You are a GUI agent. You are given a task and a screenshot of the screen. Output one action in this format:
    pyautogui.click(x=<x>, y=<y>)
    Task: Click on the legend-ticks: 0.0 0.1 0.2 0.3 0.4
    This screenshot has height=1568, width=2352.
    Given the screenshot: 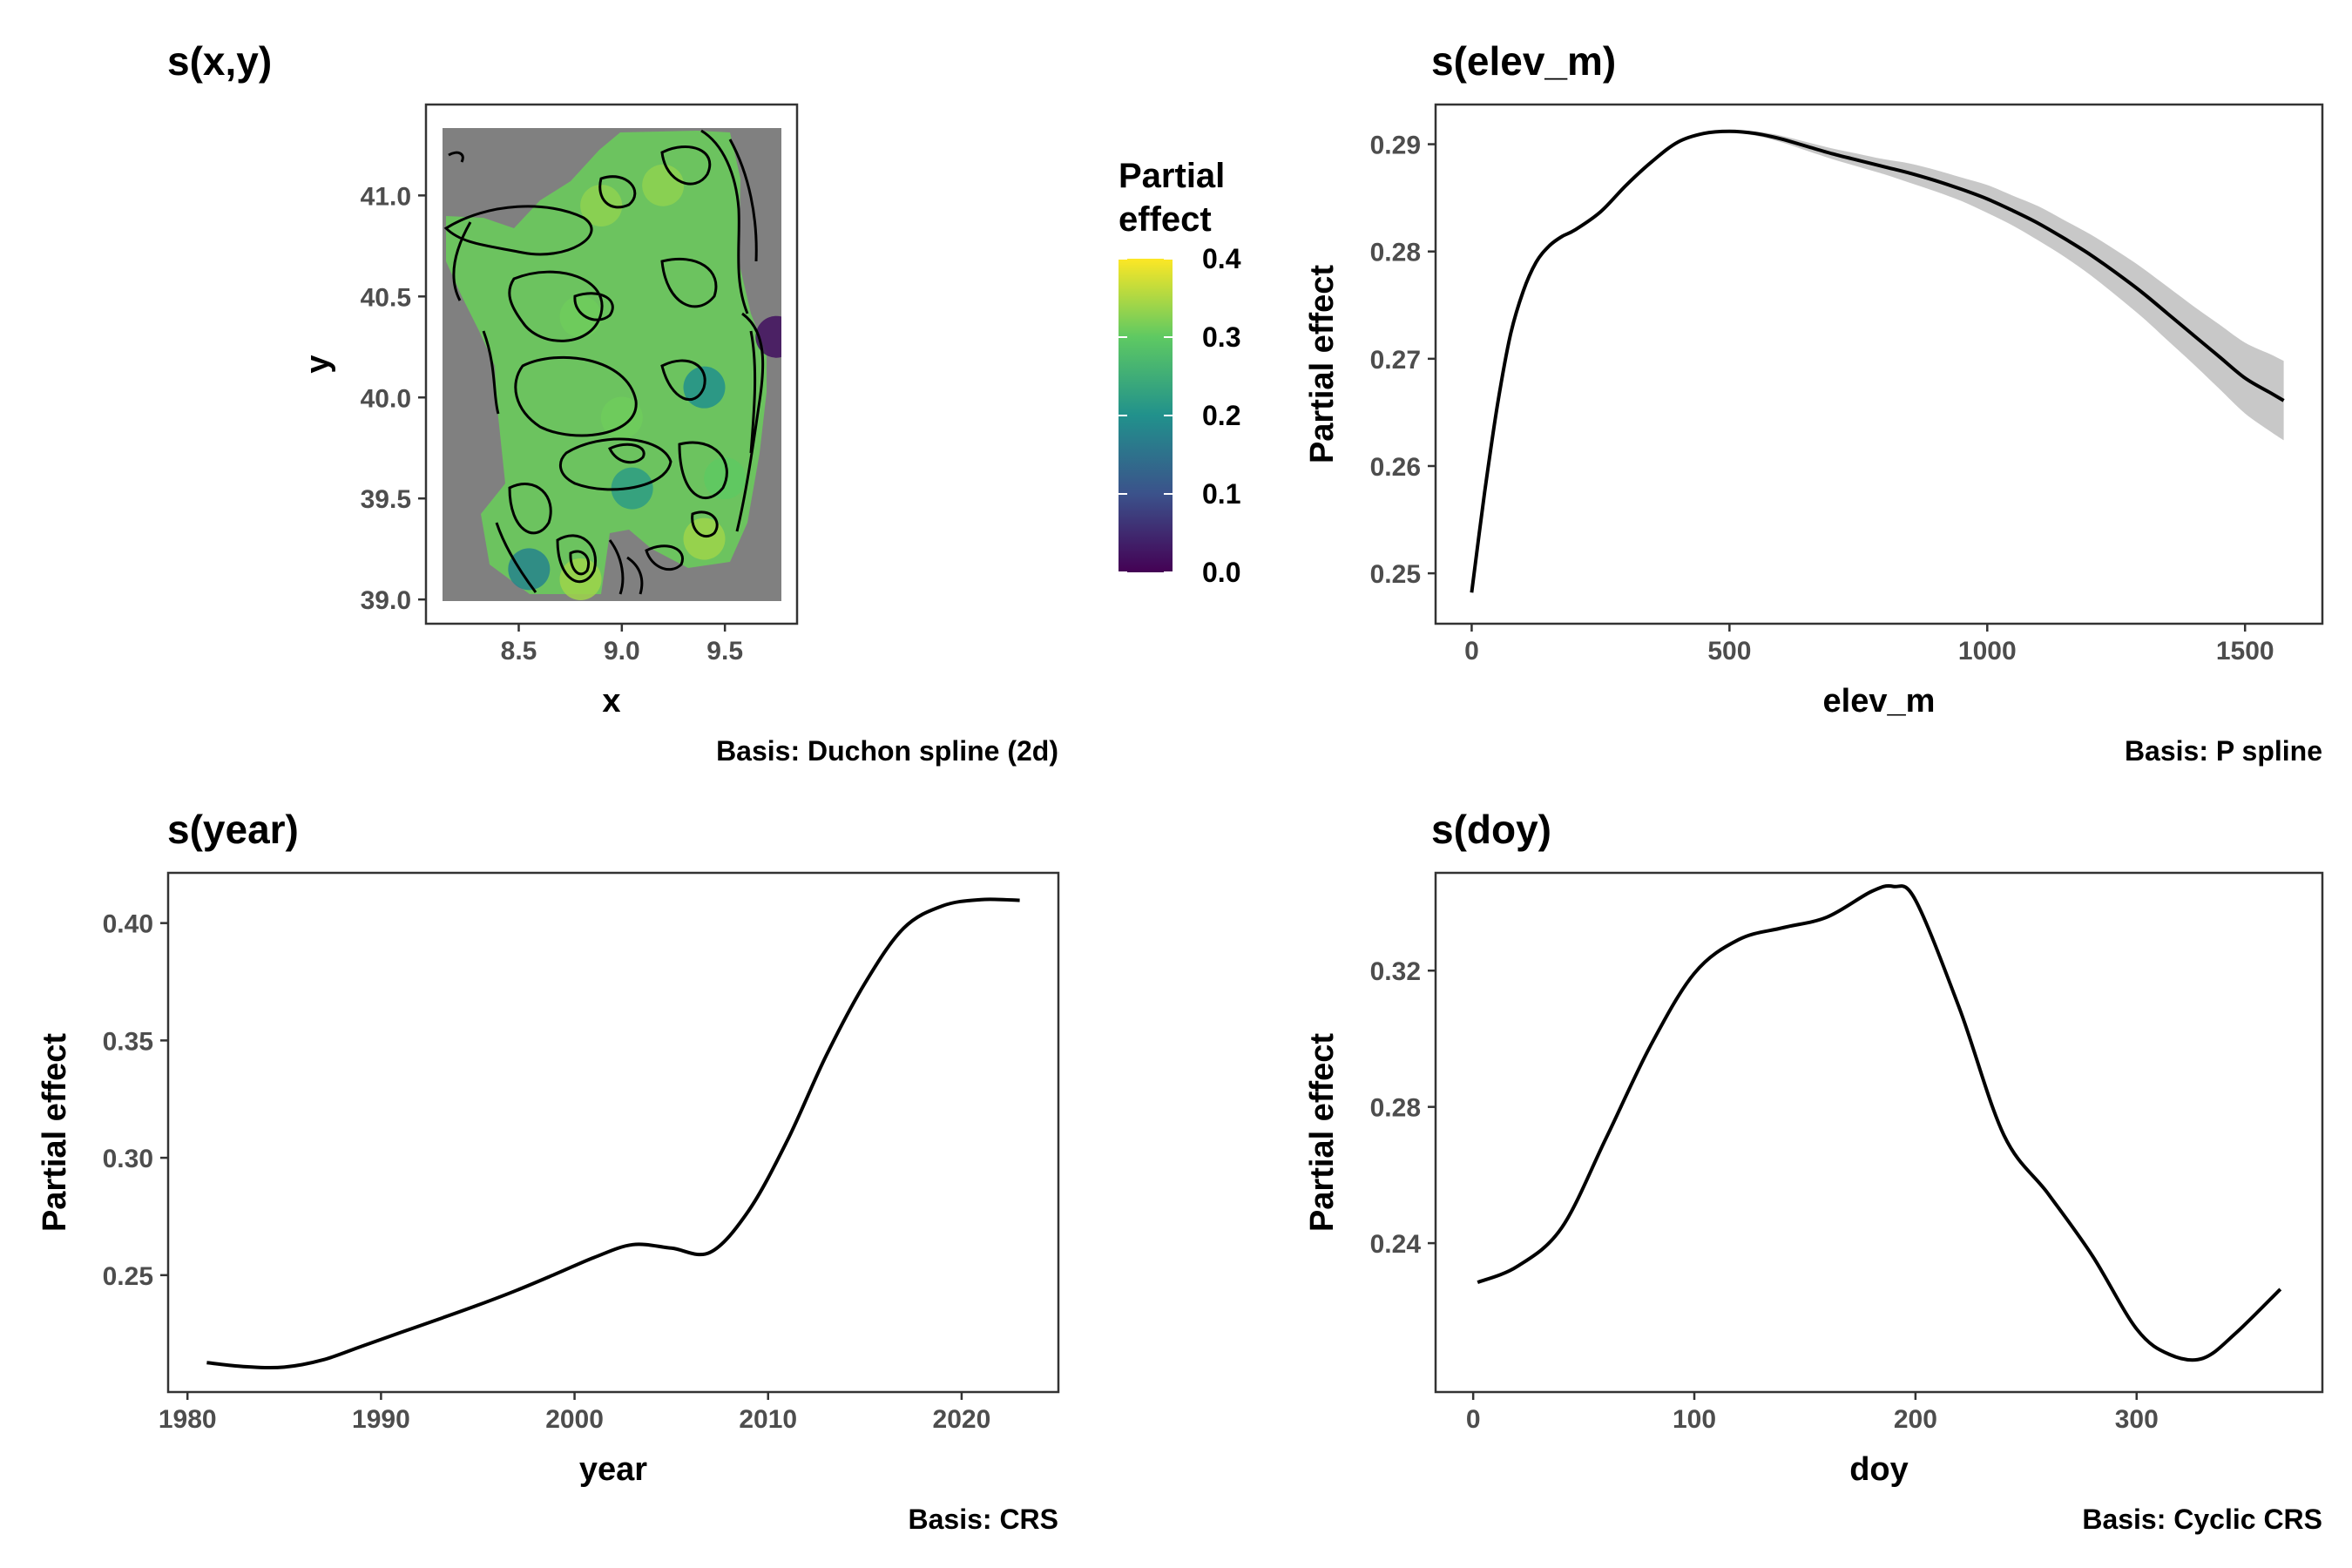 What is the action you would take?
    pyautogui.click(x=1180, y=415)
    